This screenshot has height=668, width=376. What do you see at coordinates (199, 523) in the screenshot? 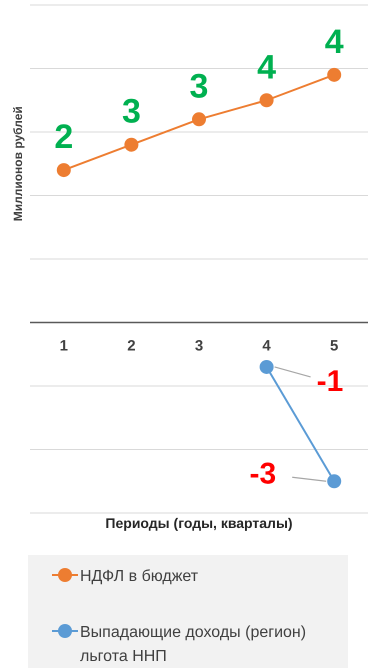
I see `x-axis-title: Периоды (годы, кварталы)` at bounding box center [199, 523].